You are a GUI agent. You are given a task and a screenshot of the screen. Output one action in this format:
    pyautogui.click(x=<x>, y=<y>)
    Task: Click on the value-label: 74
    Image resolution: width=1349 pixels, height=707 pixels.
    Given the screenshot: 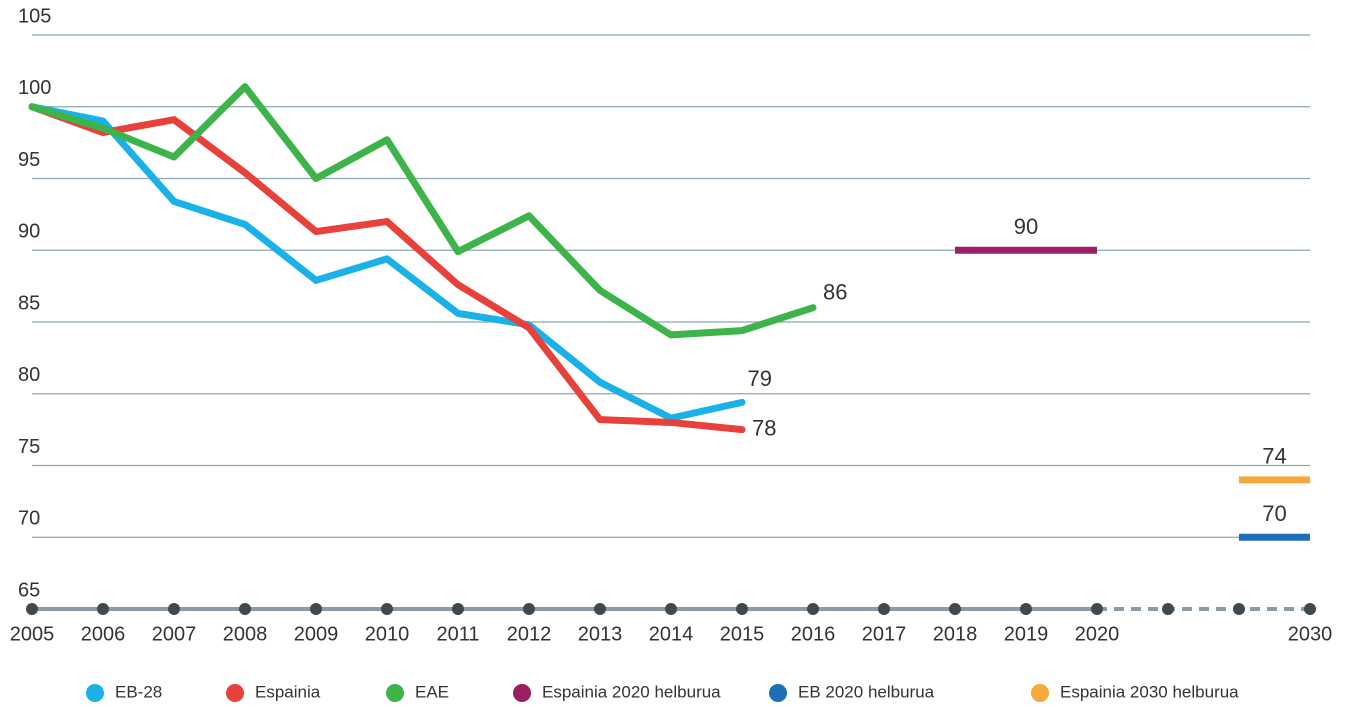 What is the action you would take?
    pyautogui.click(x=1274, y=456)
    